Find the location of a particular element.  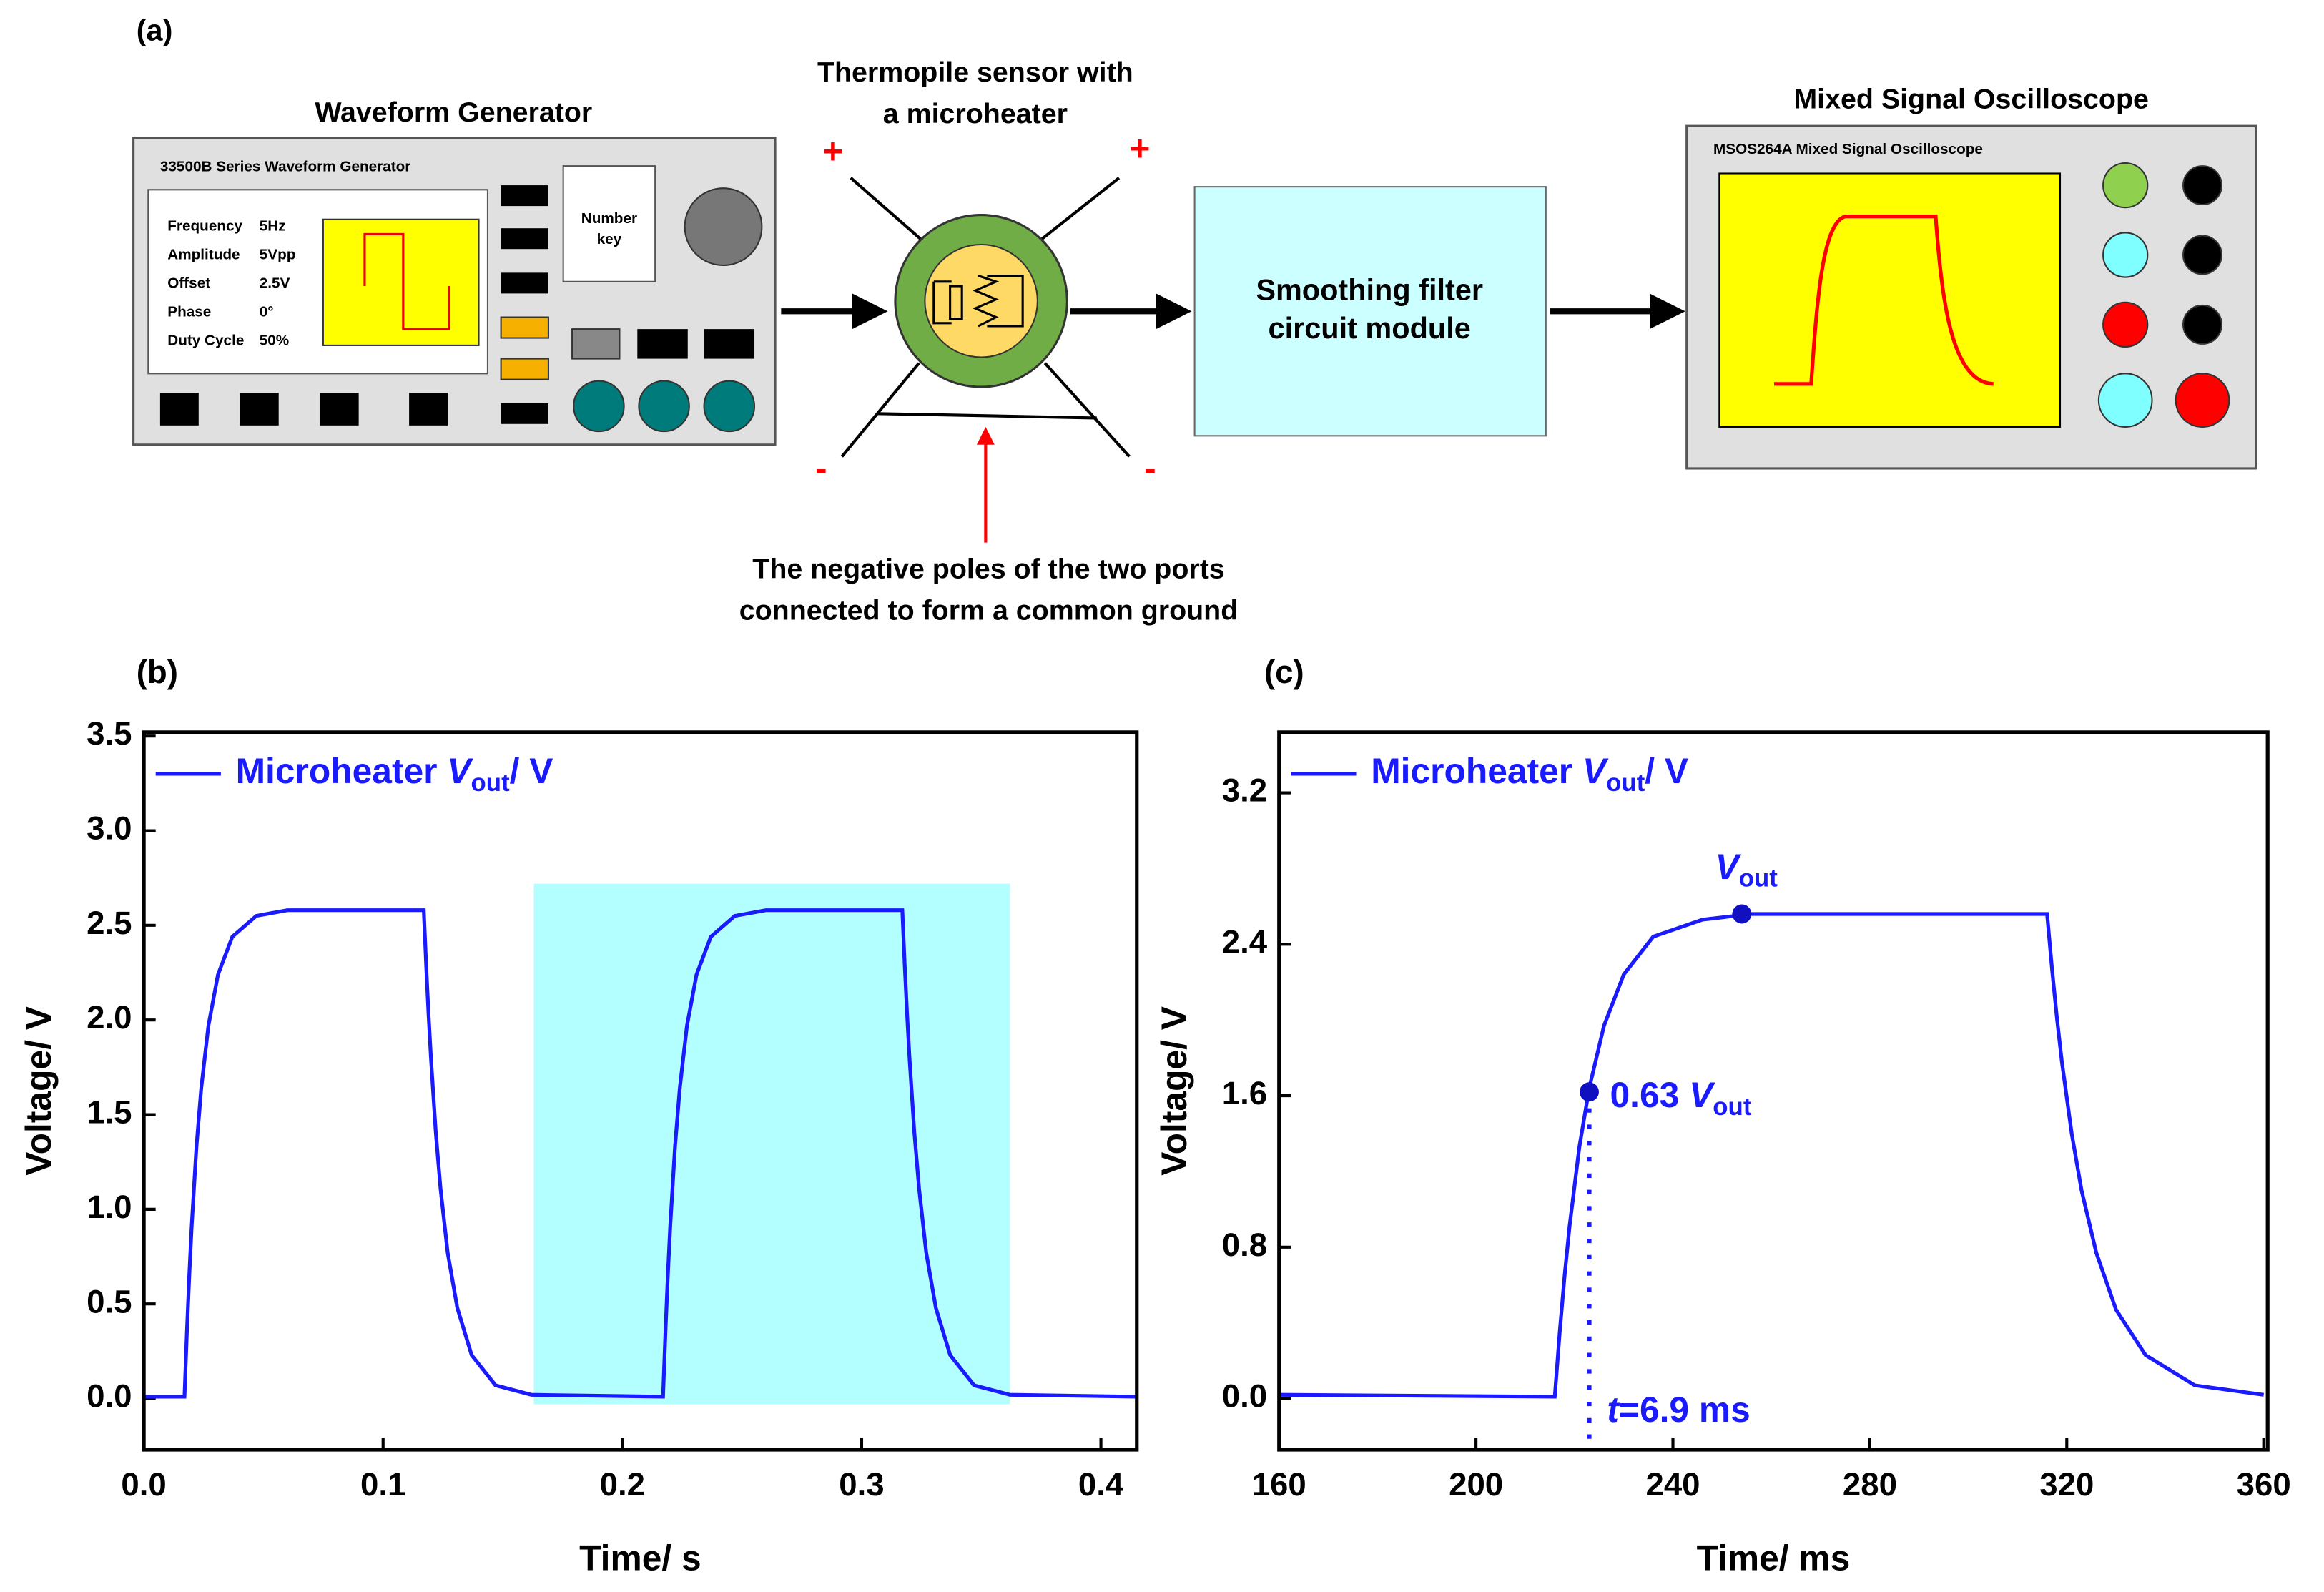

time-label: t=6.9 ms is located at coordinates (1679, 1410).